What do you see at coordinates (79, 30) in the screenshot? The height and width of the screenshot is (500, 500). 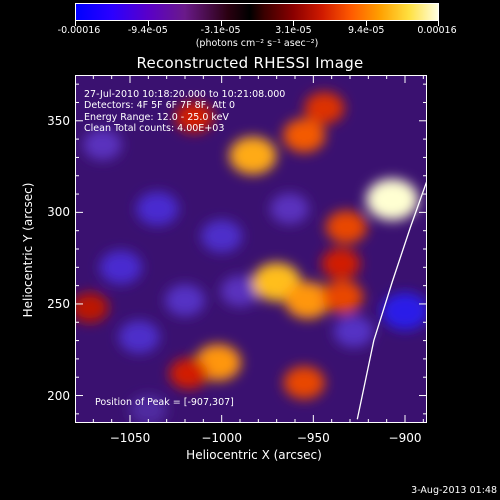 I see `colorbar-tick-label: -0.00016` at bounding box center [79, 30].